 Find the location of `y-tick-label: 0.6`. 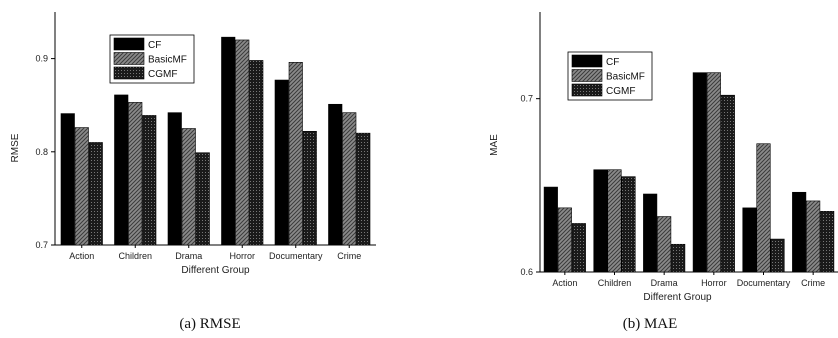

y-tick-label: 0.6 is located at coordinates (526, 272).